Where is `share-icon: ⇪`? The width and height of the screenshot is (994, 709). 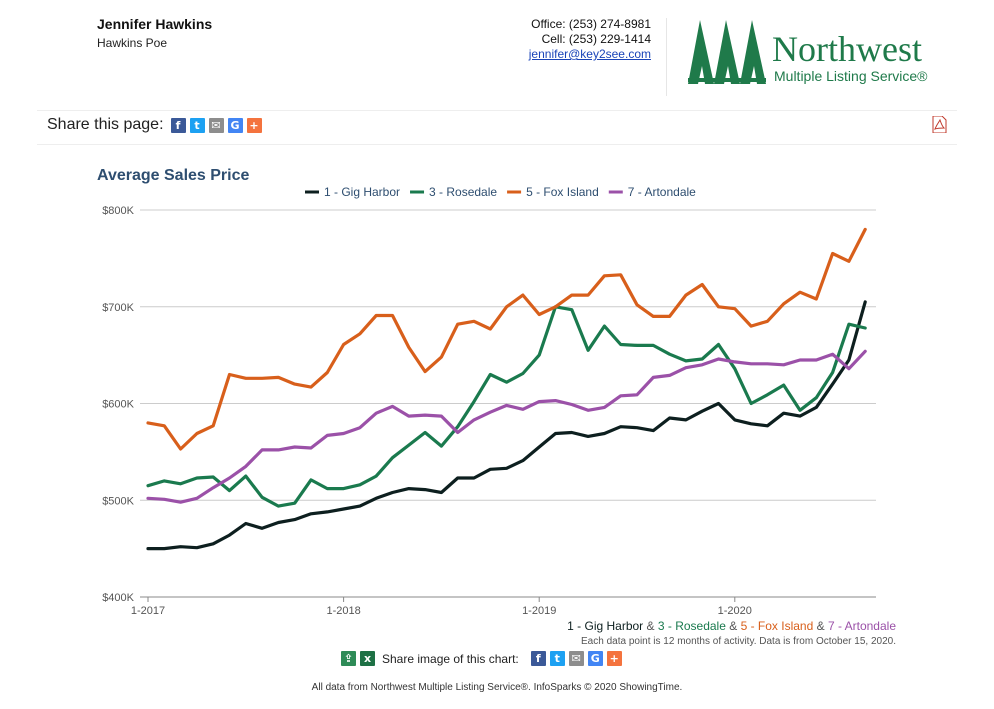
share-icon: ⇪ is located at coordinates (348, 658).